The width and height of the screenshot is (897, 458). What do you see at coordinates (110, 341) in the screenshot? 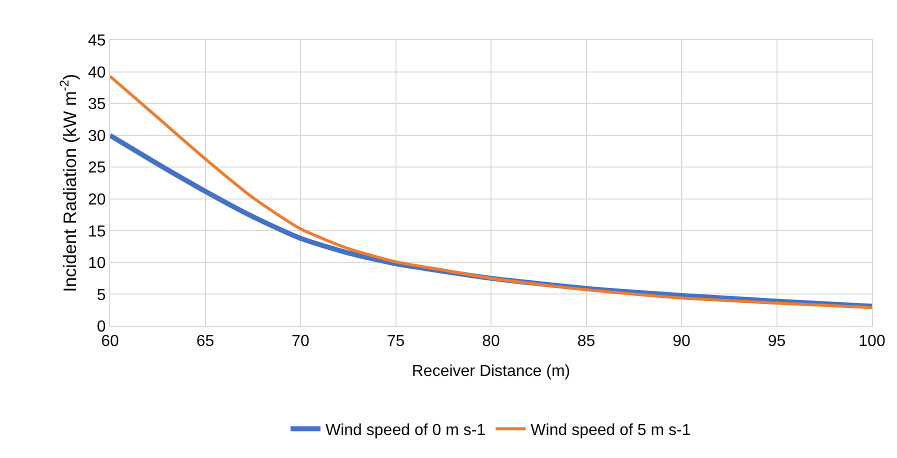
I see `x-tick-label: 60` at bounding box center [110, 341].